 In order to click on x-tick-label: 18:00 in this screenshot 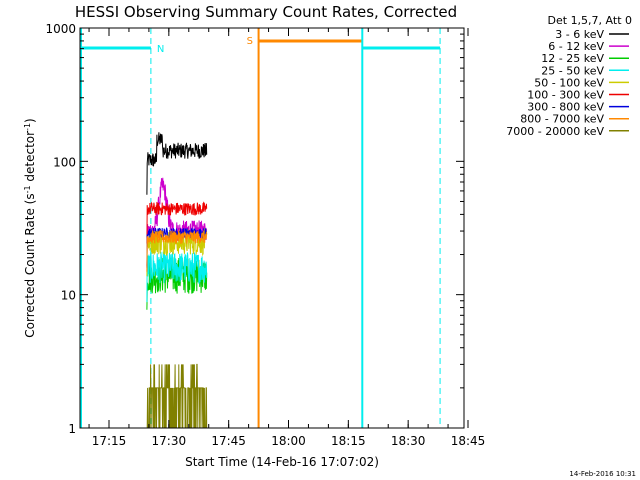, I will do `click(288, 441)`.